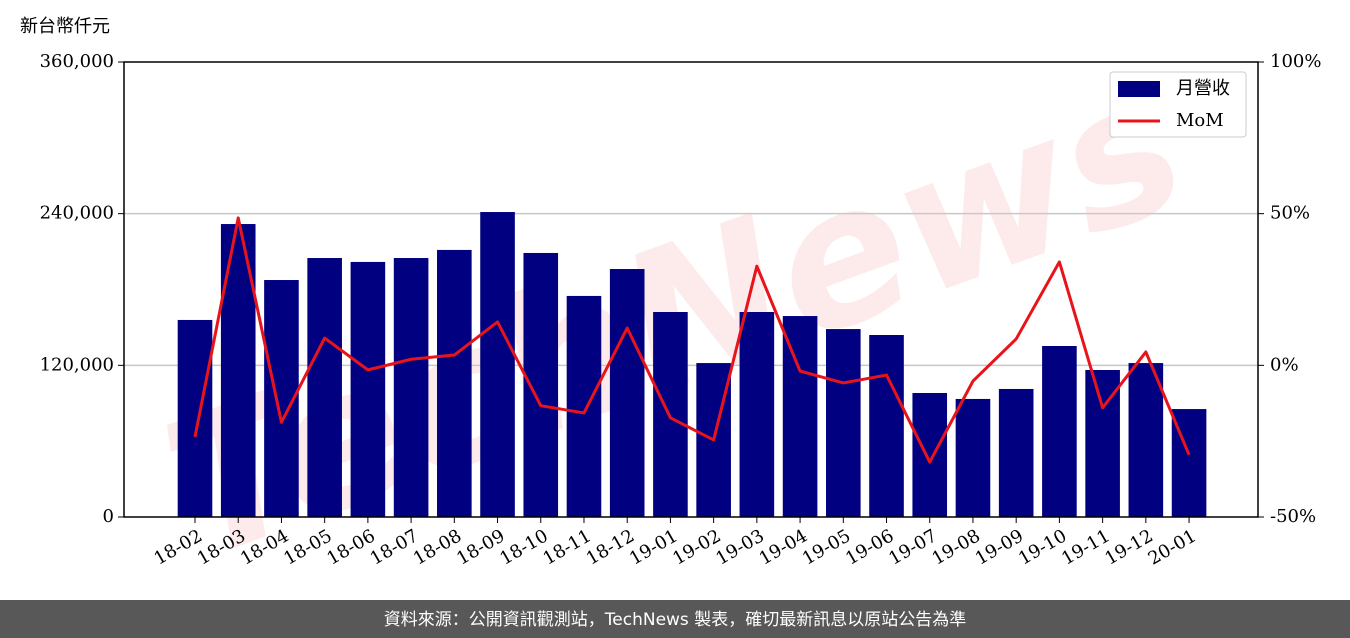 This screenshot has height=638, width=1350. Describe the element at coordinates (1203, 88) in the screenshot. I see `legend-label: 月營收` at that location.